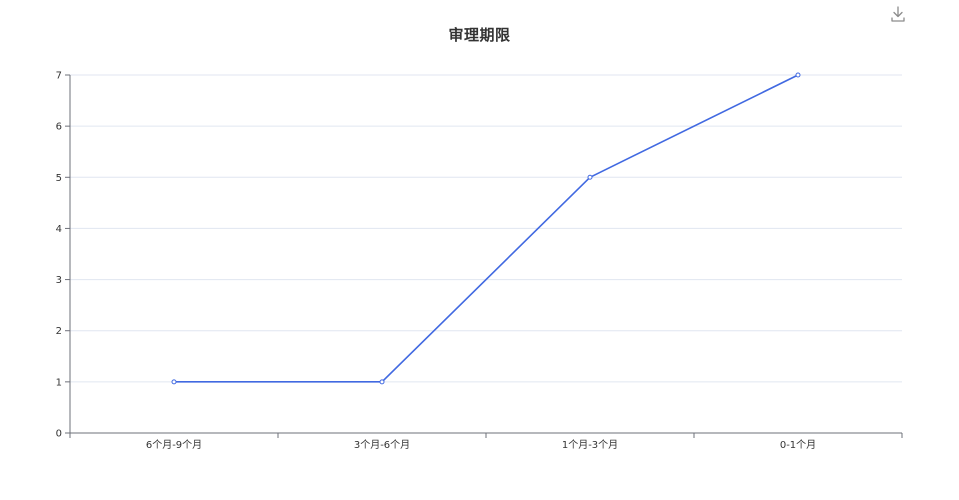 This screenshot has width=959, height=500. Describe the element at coordinates (479, 35) in the screenshot. I see `chart-title: 审理期限` at that location.